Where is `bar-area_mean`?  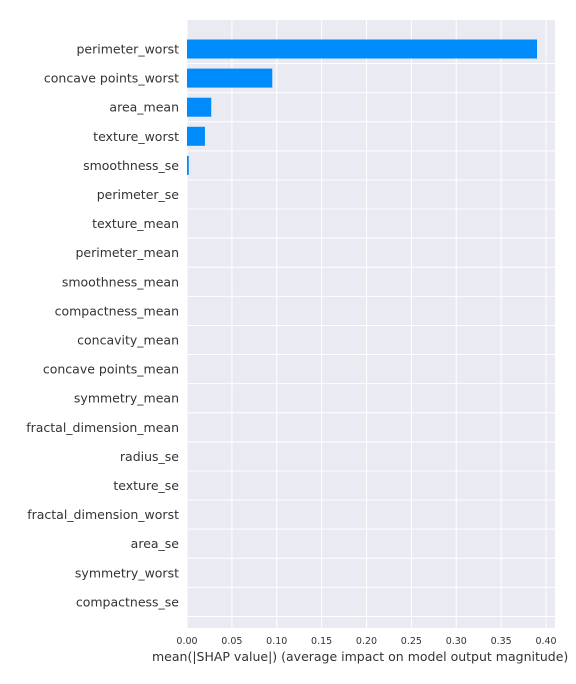 bar-area_mean is located at coordinates (199, 107).